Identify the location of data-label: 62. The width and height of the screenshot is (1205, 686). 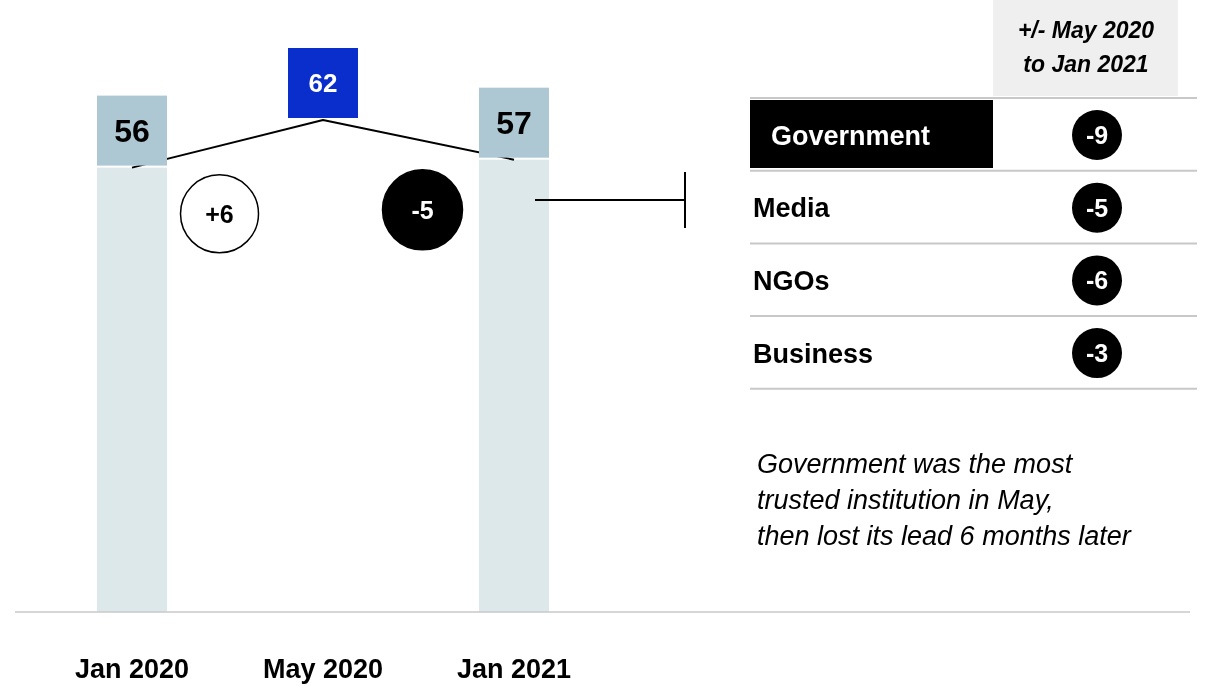
(323, 83).